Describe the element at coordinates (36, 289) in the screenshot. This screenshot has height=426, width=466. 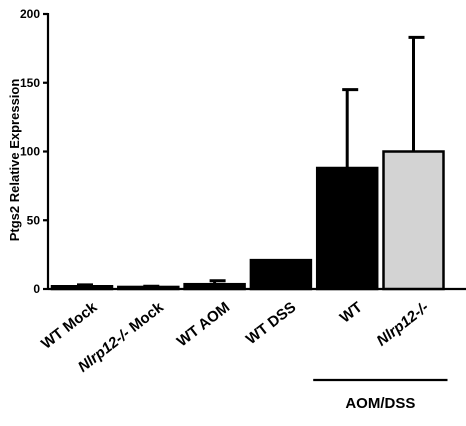
I see `y-tick-label: 0` at that location.